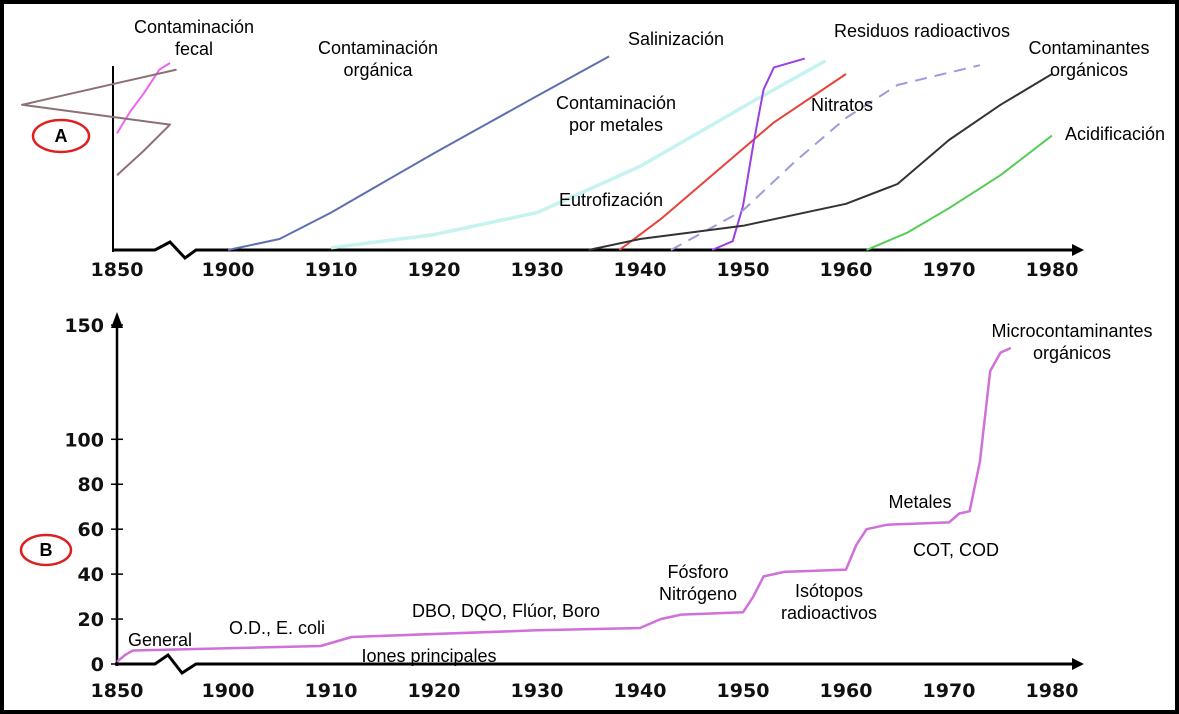 This screenshot has width=1179, height=714. What do you see at coordinates (922, 31) in the screenshot?
I see `series-label-residuos-radioactivos: Residuos radioactivos` at bounding box center [922, 31].